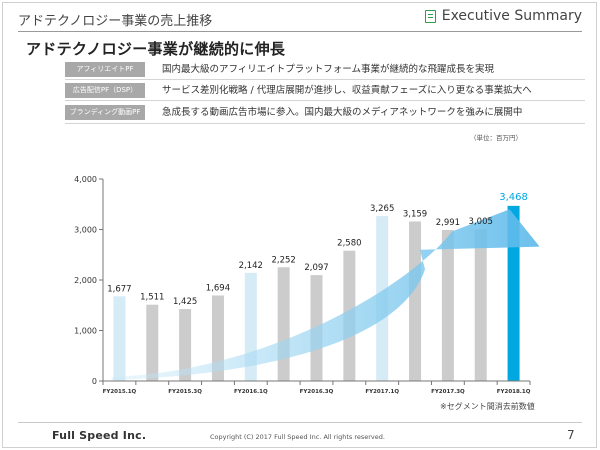 This screenshot has width=600, height=450. I want to click on y-tick-label: 1,000, so click(85, 331).